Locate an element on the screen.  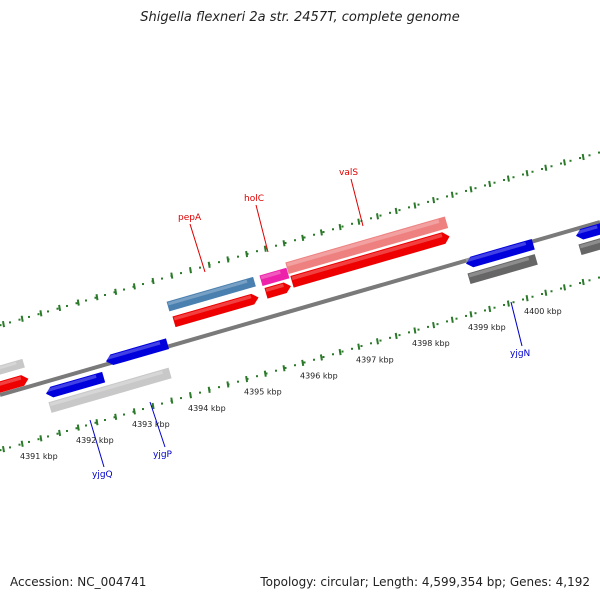
gene-label-yjgP: yjgP is located at coordinates (163, 455).